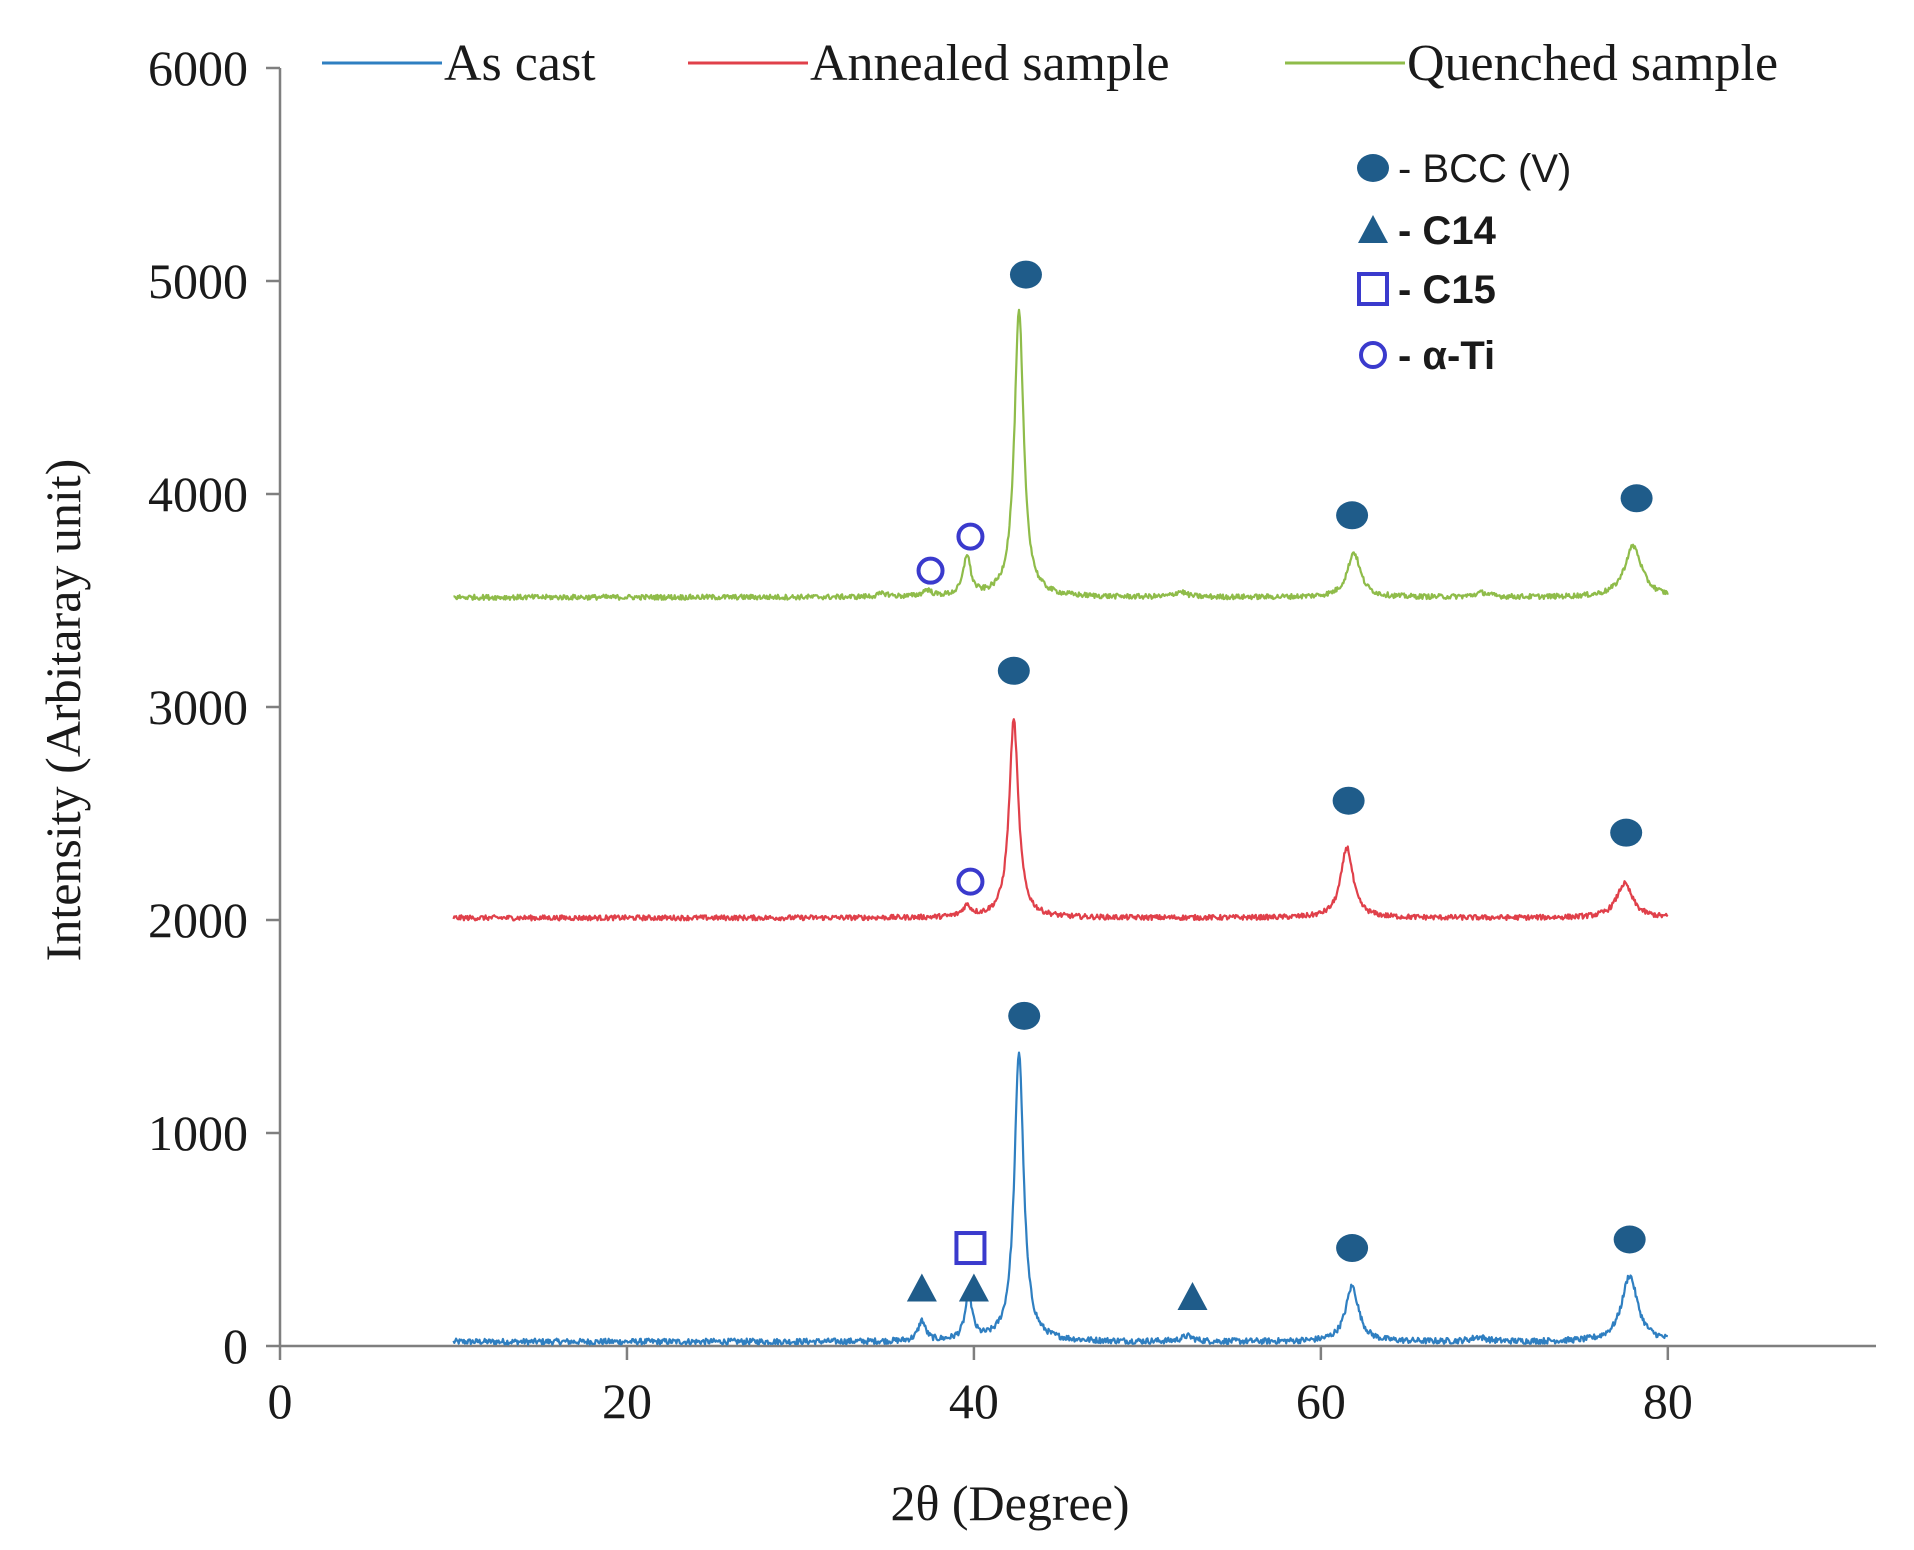 The height and width of the screenshot is (1550, 1914). I want to click on phase-symbol-open-circle, so click(1373, 355).